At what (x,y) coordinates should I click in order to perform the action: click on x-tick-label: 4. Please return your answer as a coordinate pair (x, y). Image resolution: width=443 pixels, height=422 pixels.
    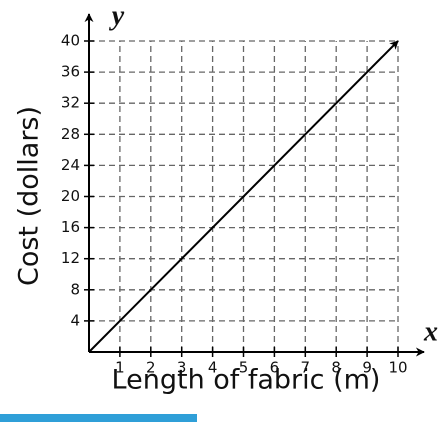
    Looking at the image, I should click on (213, 368).